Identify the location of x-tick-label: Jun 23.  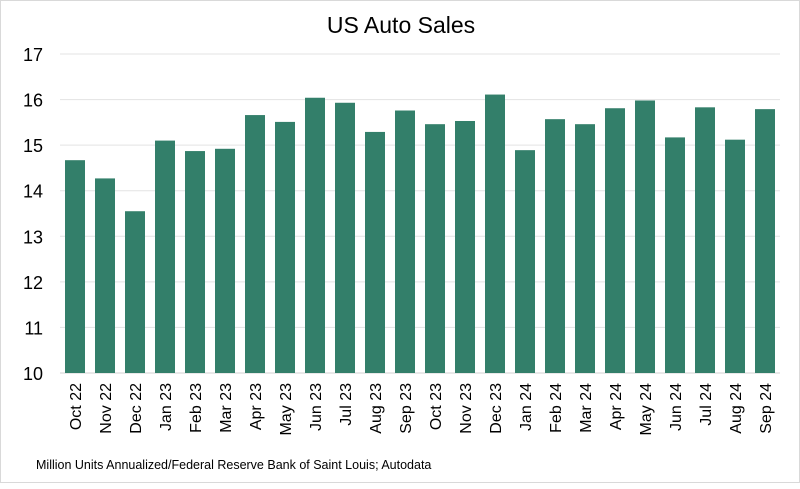
(316, 407).